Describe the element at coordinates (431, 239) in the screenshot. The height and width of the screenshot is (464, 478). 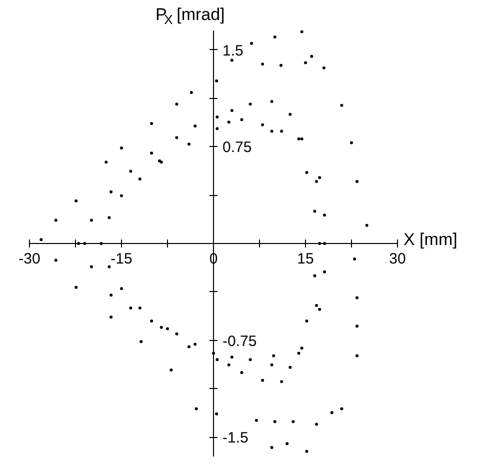
I see `x-axis-title: X [mm]` at that location.